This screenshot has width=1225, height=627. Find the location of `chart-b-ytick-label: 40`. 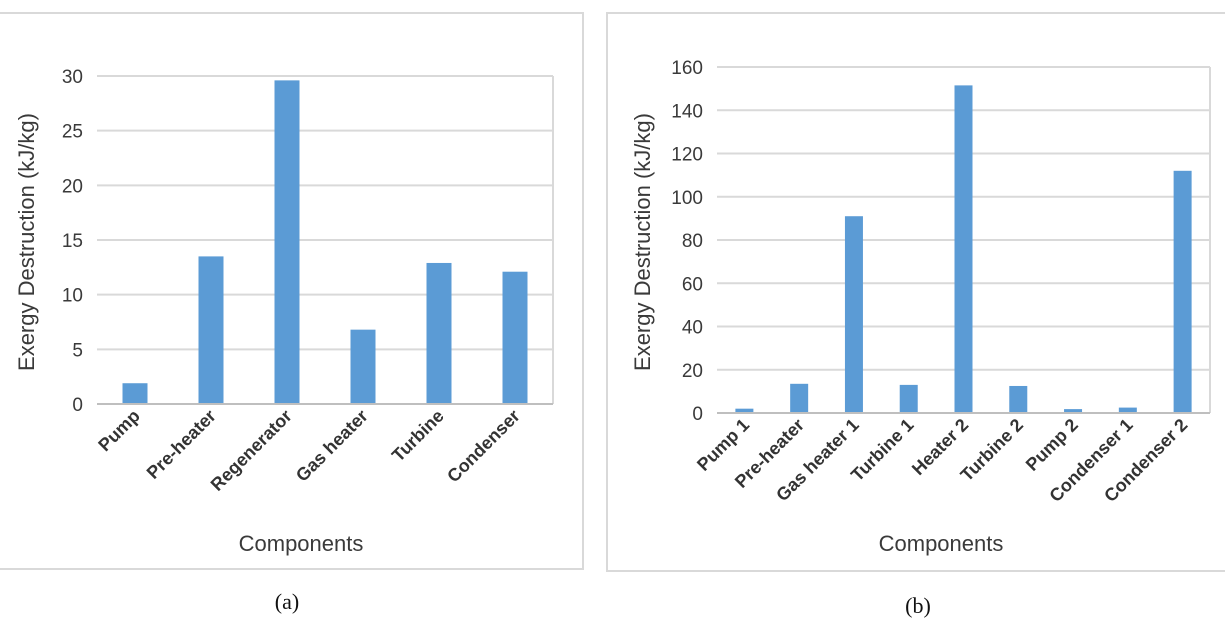

chart-b-ytick-label: 40 is located at coordinates (692, 328).